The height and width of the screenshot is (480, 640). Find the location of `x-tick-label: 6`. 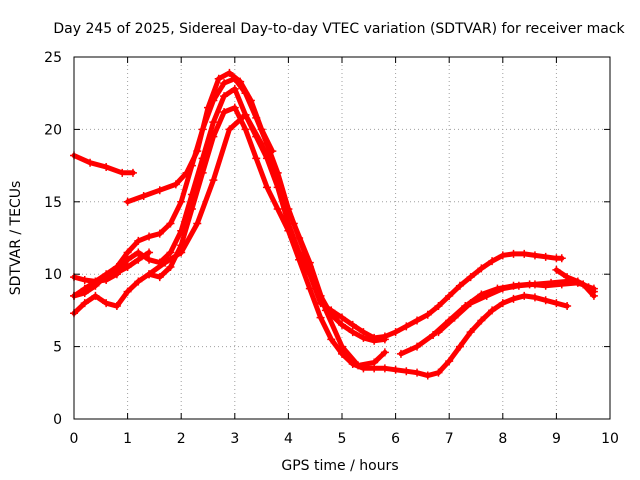

x-tick-label: 6 is located at coordinates (395, 439).